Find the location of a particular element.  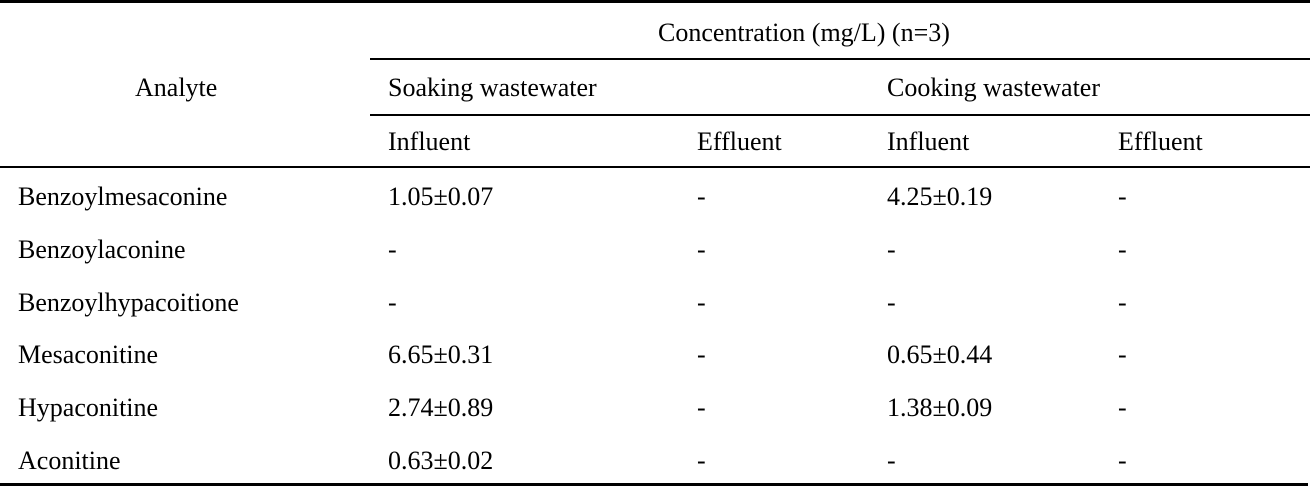

header-bottom-rule is located at coordinates (655, 167).